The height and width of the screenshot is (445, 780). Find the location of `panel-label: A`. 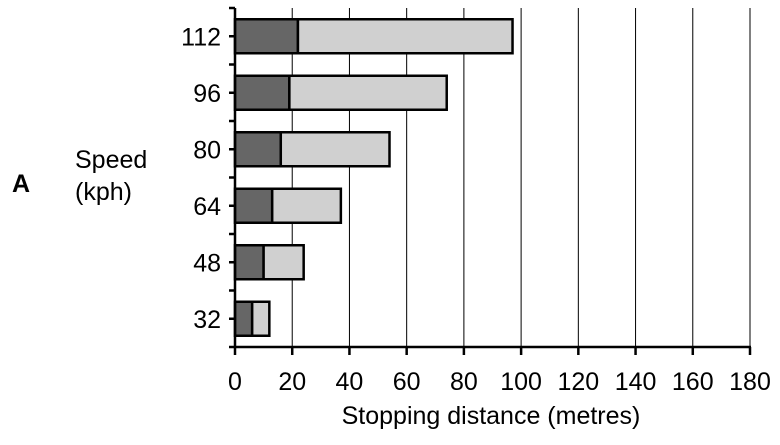

panel-label: A is located at coordinates (21, 184).